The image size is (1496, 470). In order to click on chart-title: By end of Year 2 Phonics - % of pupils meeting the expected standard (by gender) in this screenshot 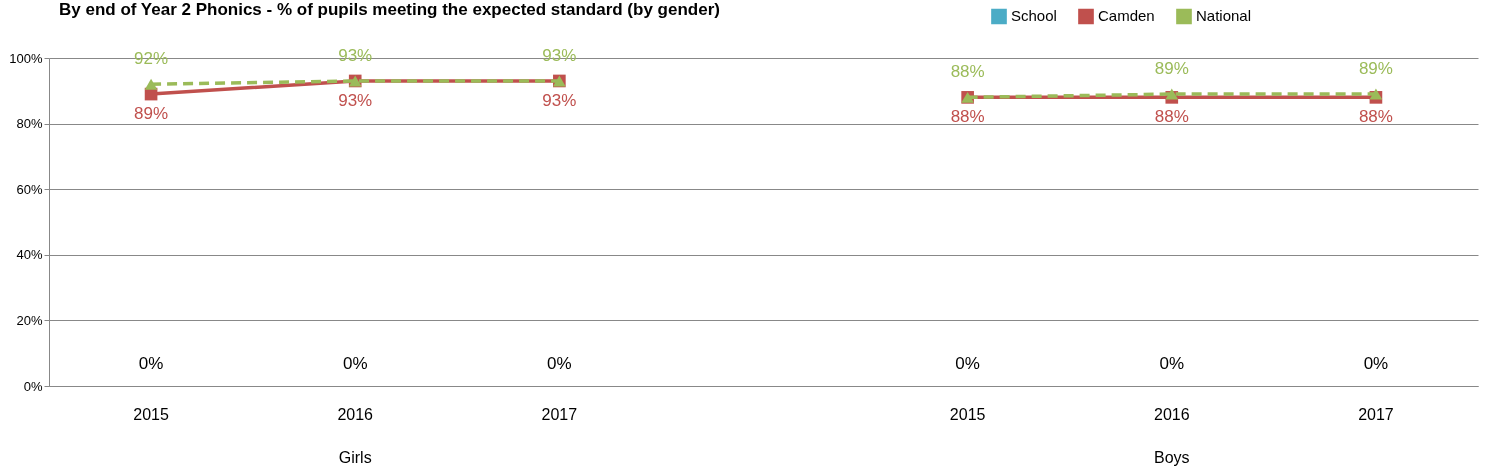, I will do `click(389, 9)`.